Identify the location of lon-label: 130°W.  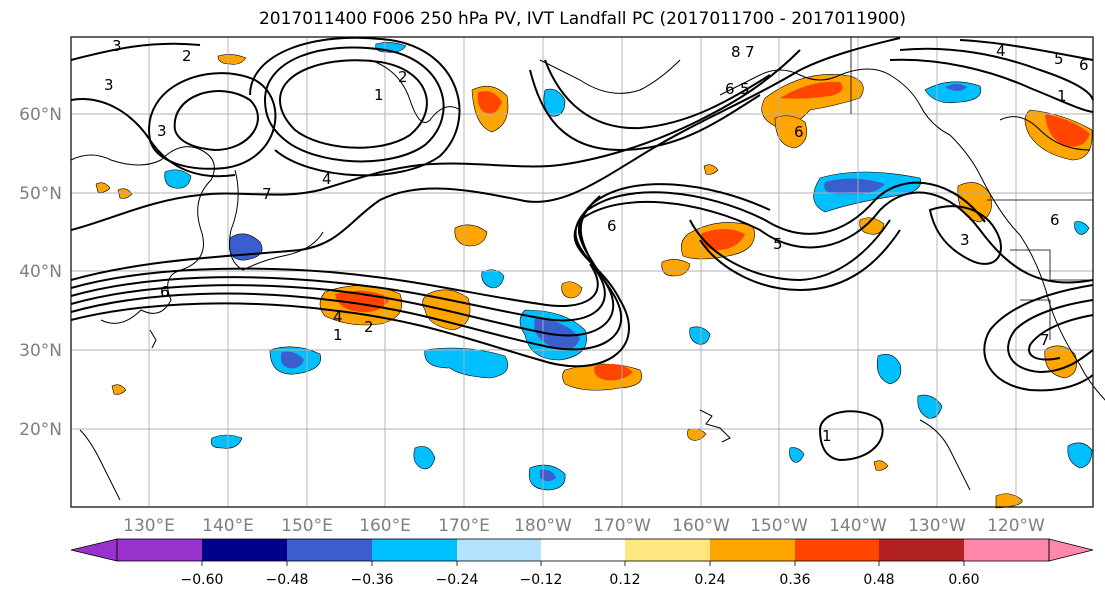
(937, 526).